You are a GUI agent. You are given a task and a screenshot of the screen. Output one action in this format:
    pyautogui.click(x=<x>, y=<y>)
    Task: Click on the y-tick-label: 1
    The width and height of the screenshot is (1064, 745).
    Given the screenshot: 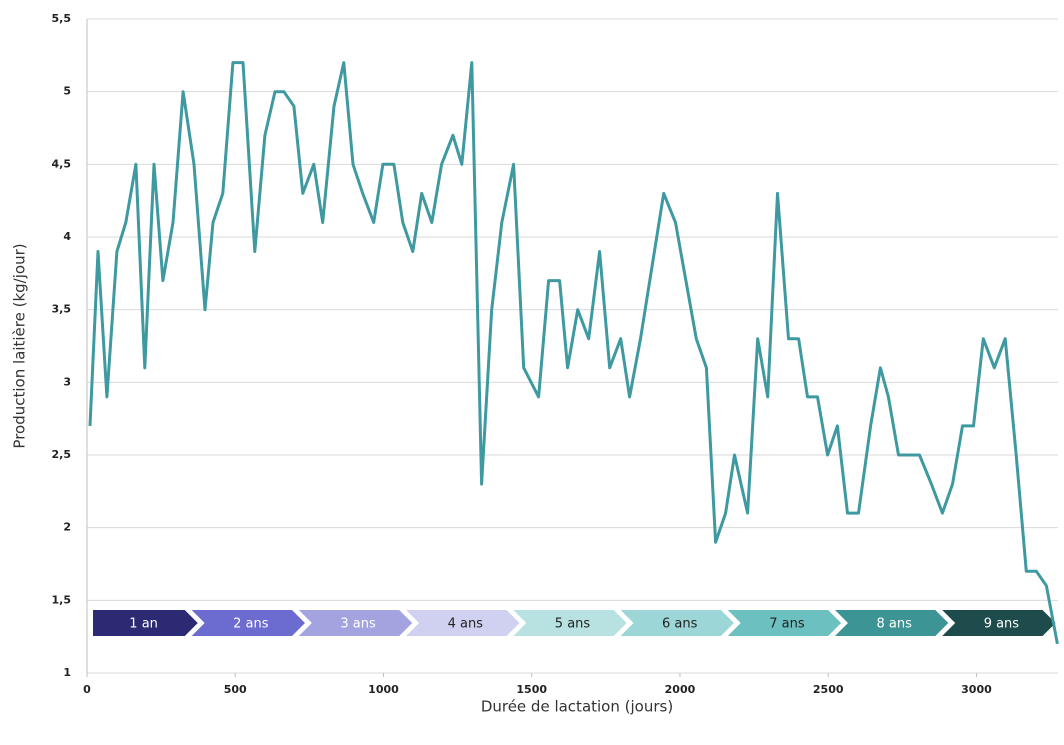 What is the action you would take?
    pyautogui.click(x=67, y=672)
    